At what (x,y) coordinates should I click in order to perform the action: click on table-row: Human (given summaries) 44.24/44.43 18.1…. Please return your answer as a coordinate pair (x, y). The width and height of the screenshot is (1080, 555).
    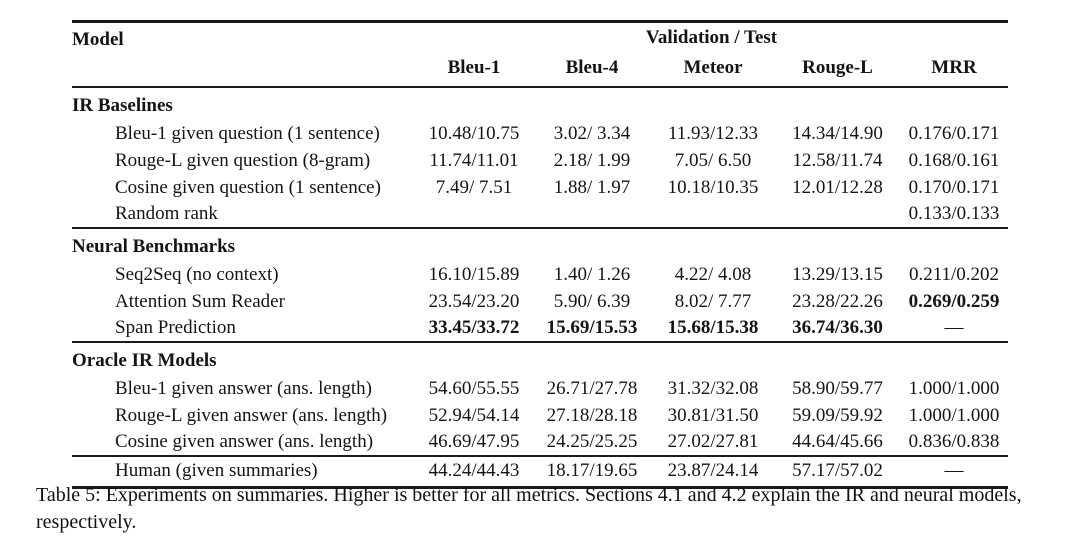
    Looking at the image, I should click on (540, 471).